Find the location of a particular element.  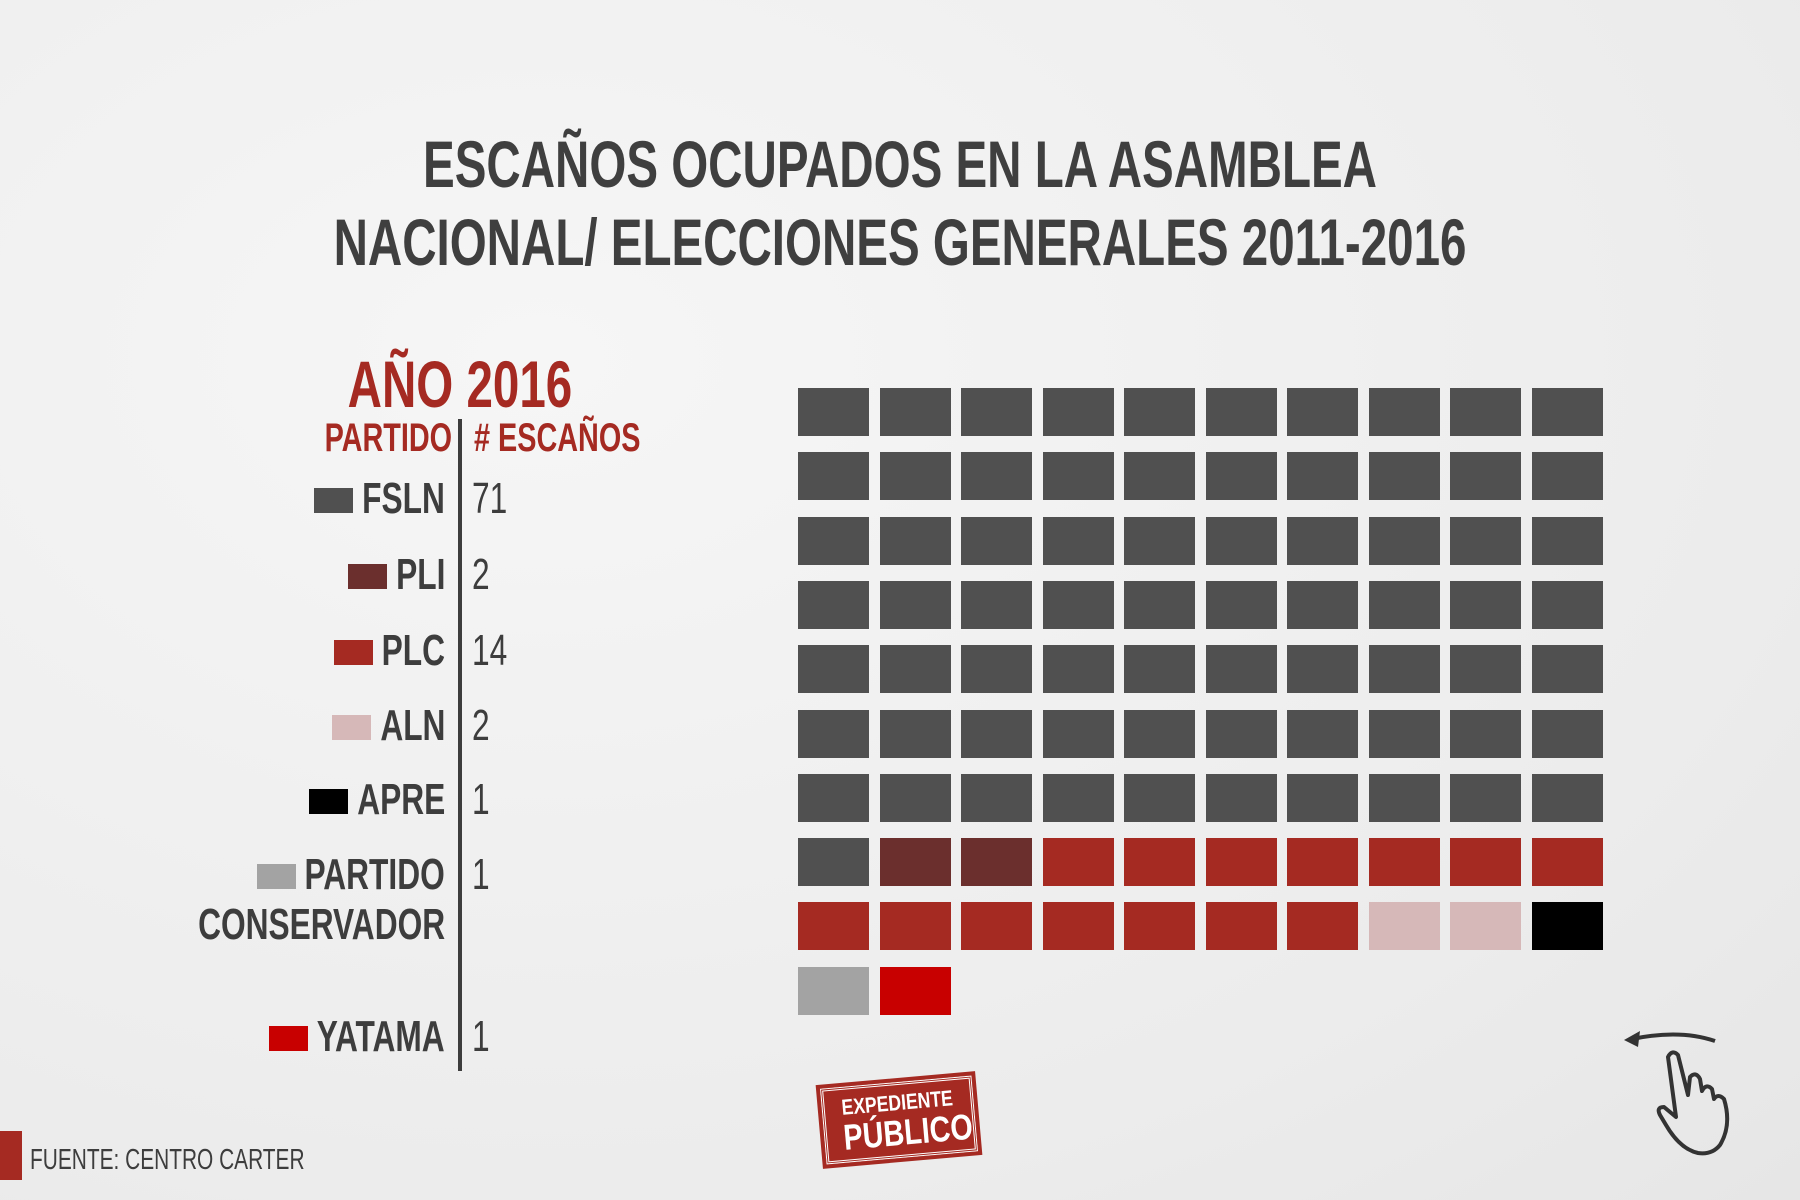

source-accent-bar is located at coordinates (11, 1155).